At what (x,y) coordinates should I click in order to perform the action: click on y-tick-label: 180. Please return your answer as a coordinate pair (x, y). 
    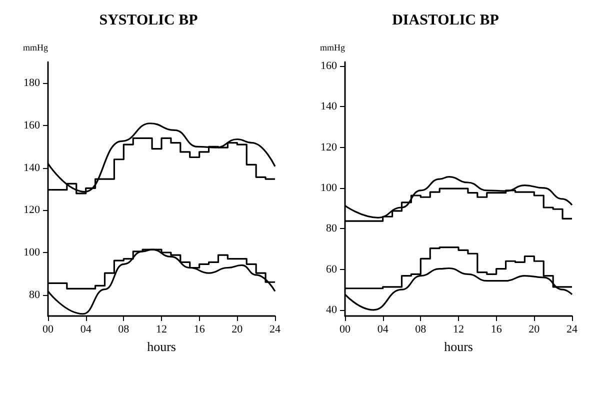
    Looking at the image, I should click on (32, 83).